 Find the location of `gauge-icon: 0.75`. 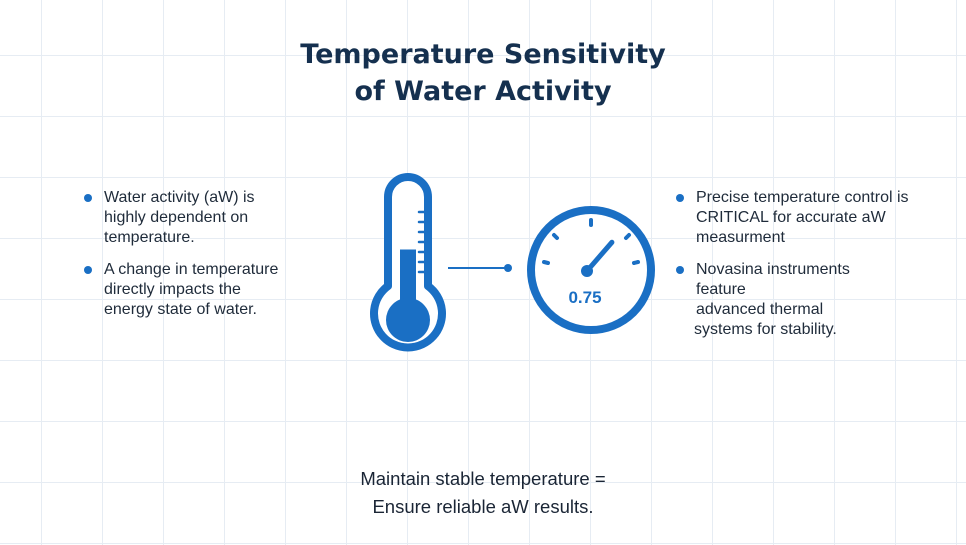

gauge-icon: 0.75 is located at coordinates (591, 270).